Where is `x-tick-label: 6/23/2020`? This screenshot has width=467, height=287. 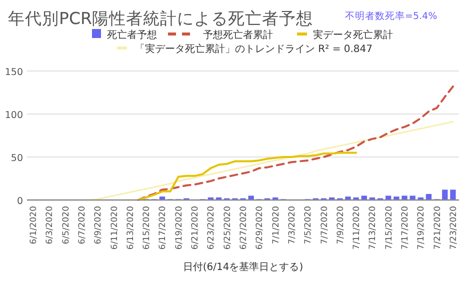 x-tick-label: 6/23/2020 is located at coordinates (211, 228).